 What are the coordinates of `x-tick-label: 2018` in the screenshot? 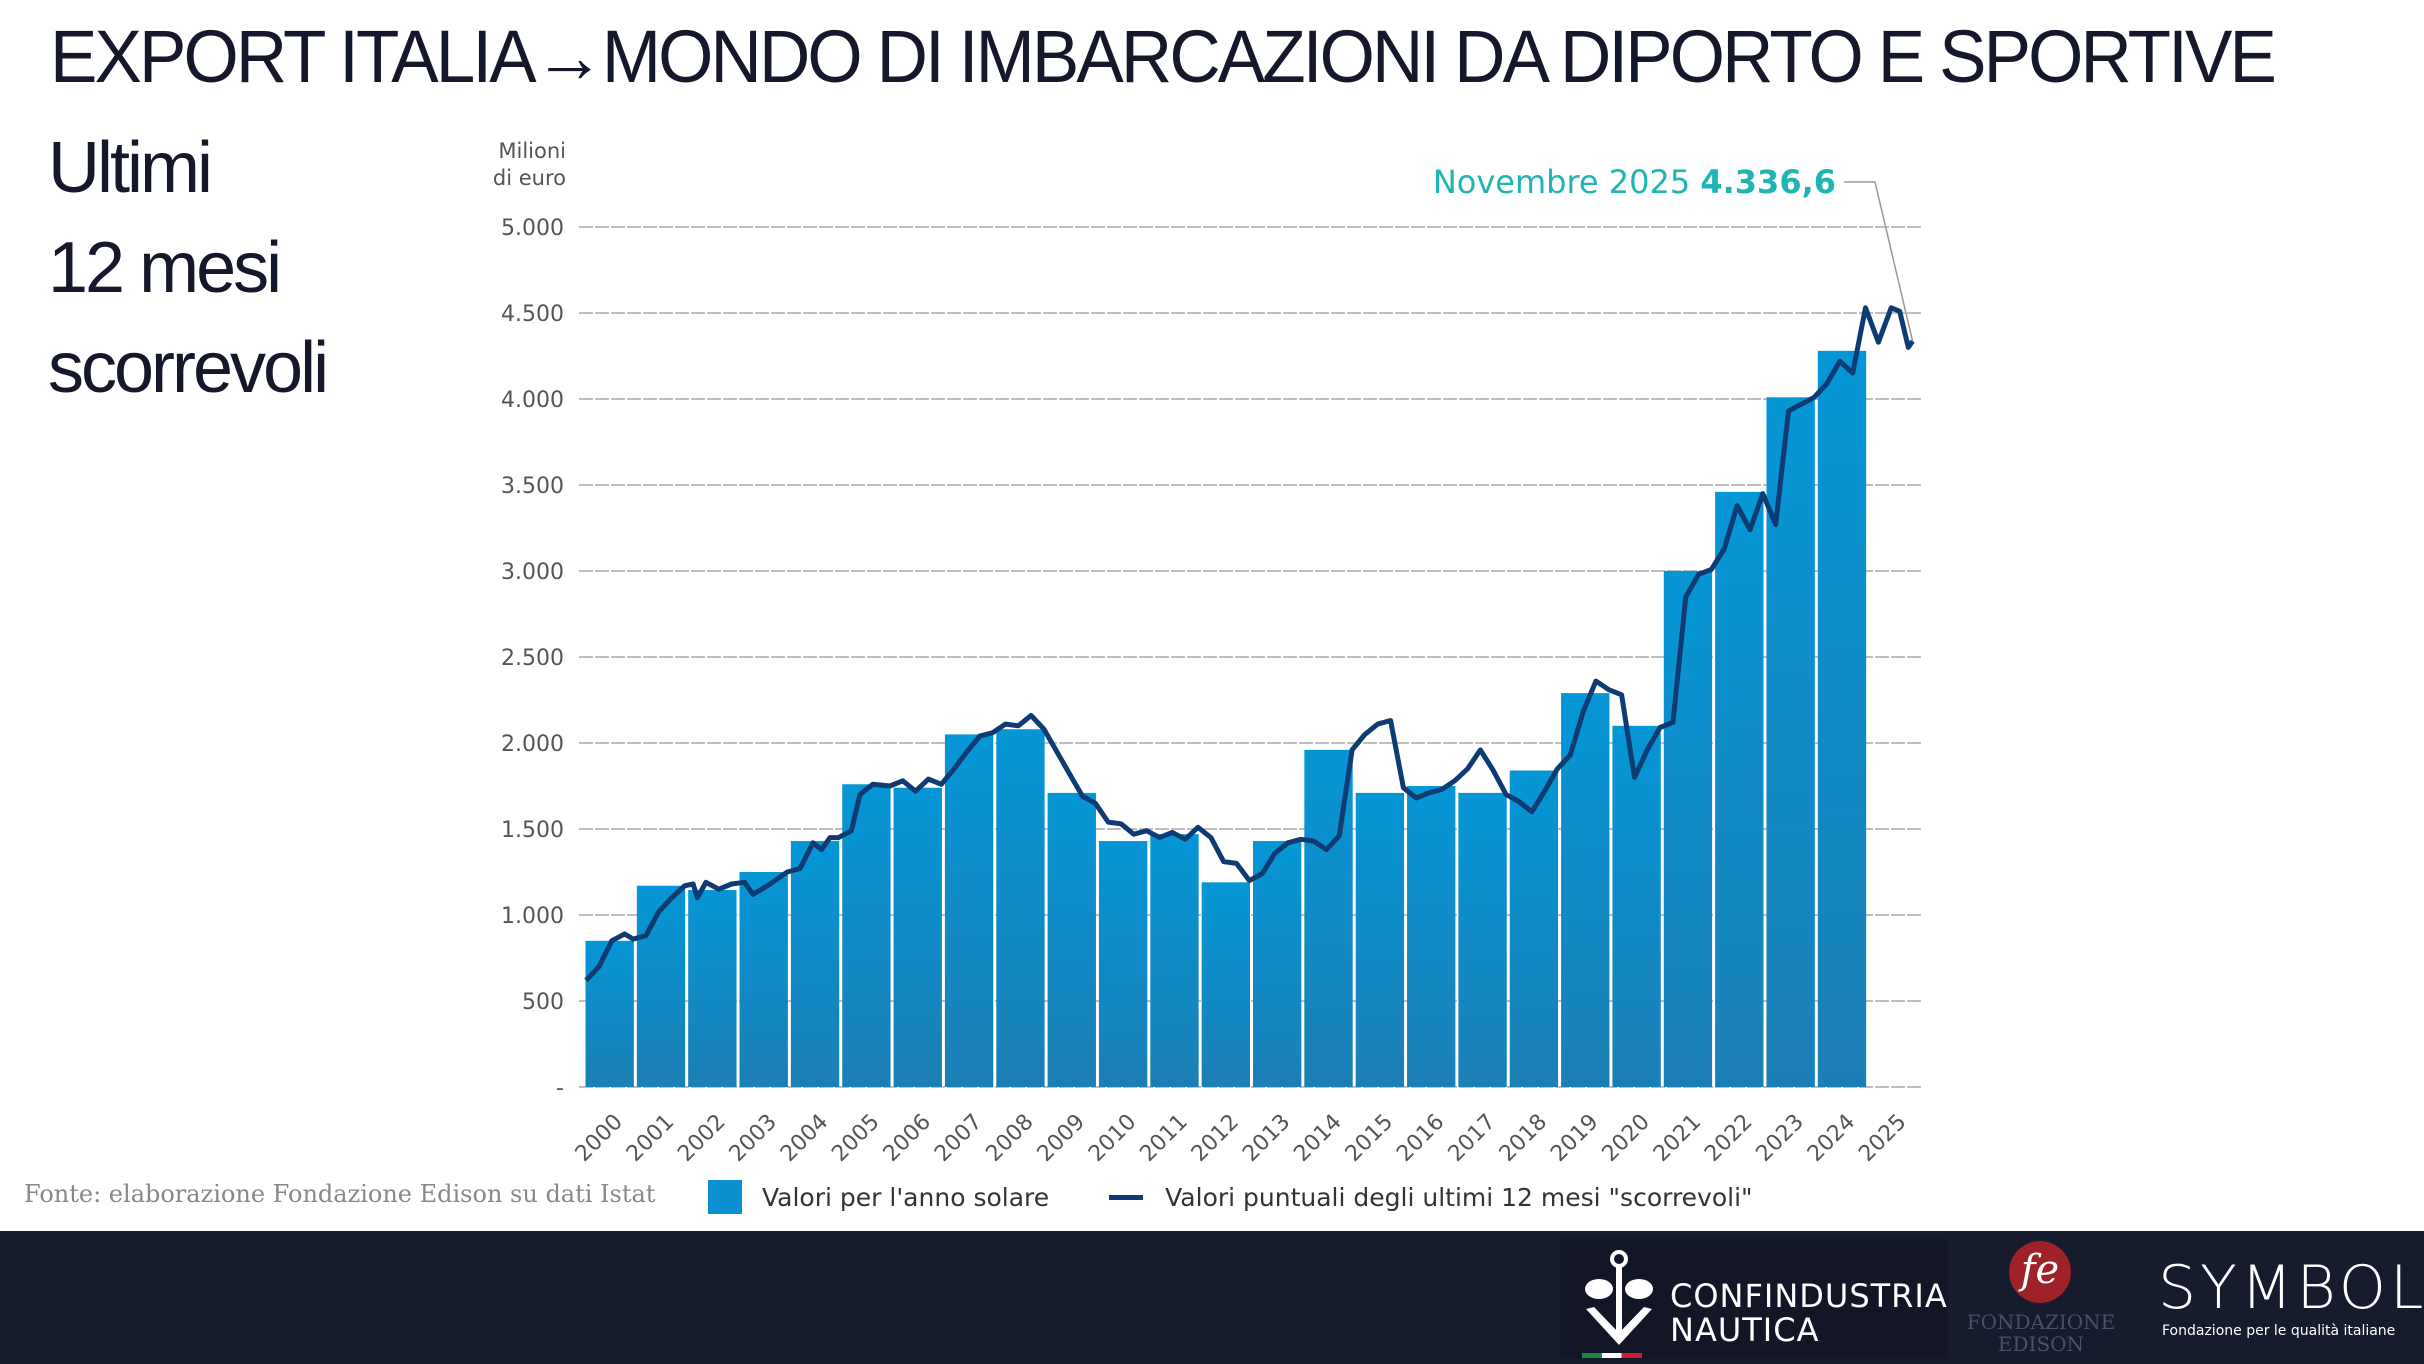 It's located at (1523, 1138).